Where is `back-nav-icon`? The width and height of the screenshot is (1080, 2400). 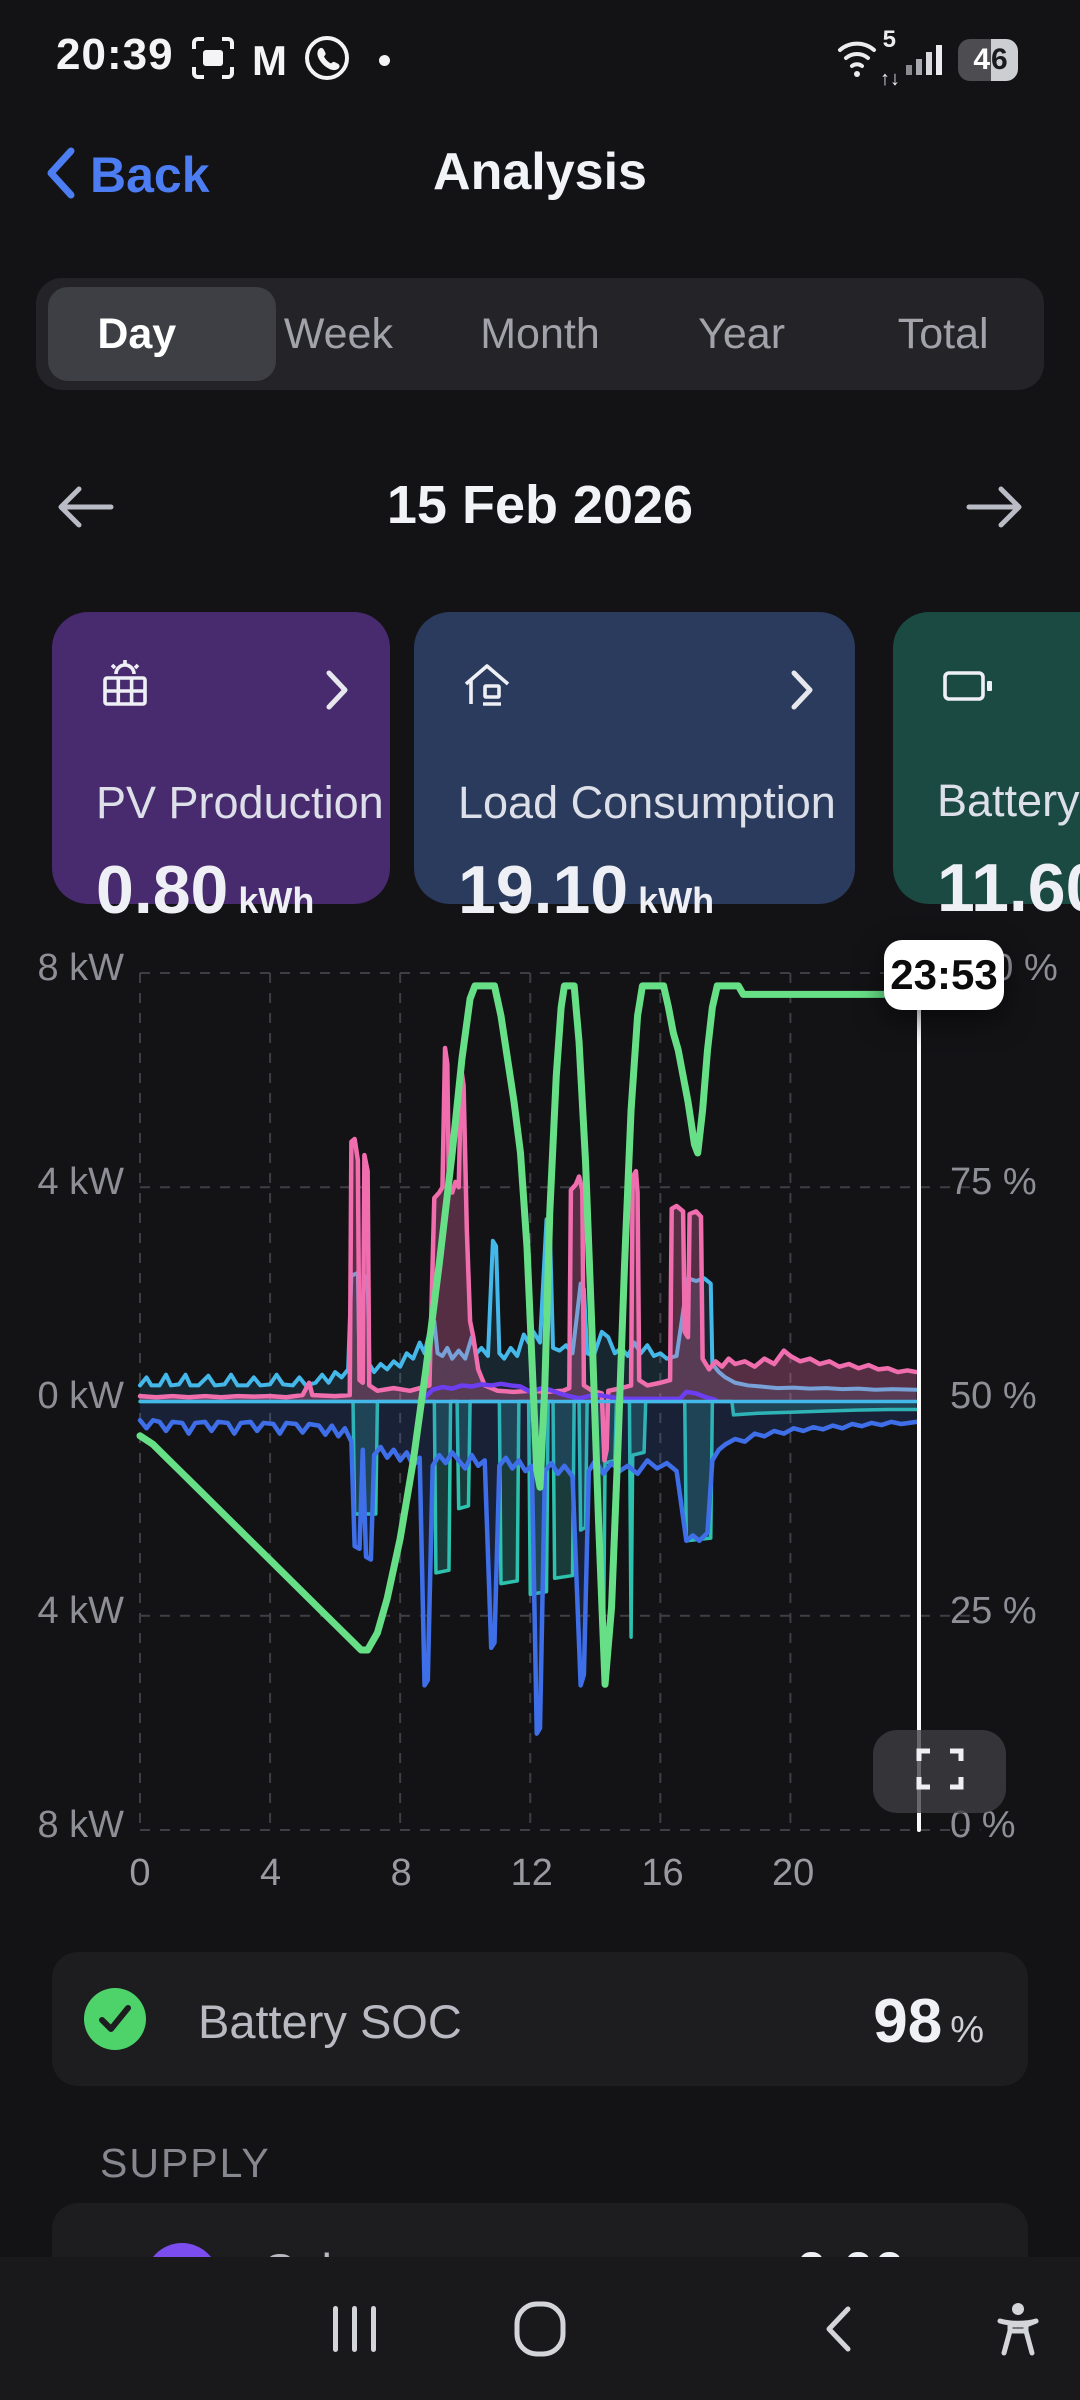
back-nav-icon is located at coordinates (838, 2328).